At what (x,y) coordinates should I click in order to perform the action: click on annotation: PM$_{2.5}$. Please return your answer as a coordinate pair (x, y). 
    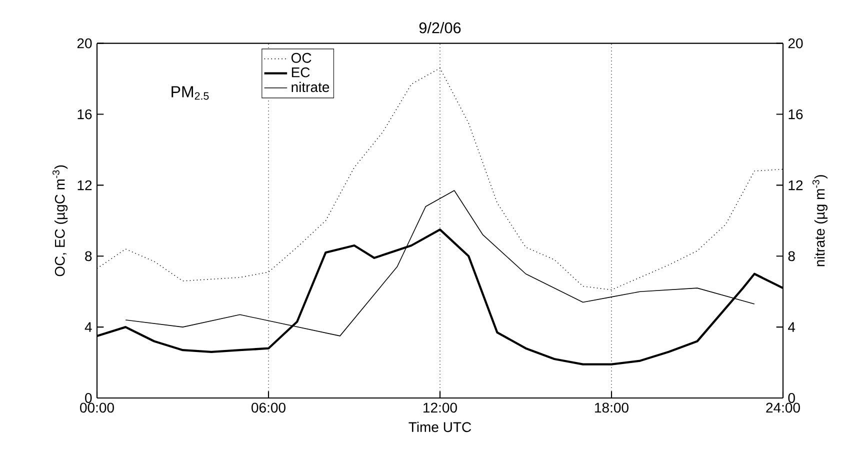
    Looking at the image, I should click on (190, 93).